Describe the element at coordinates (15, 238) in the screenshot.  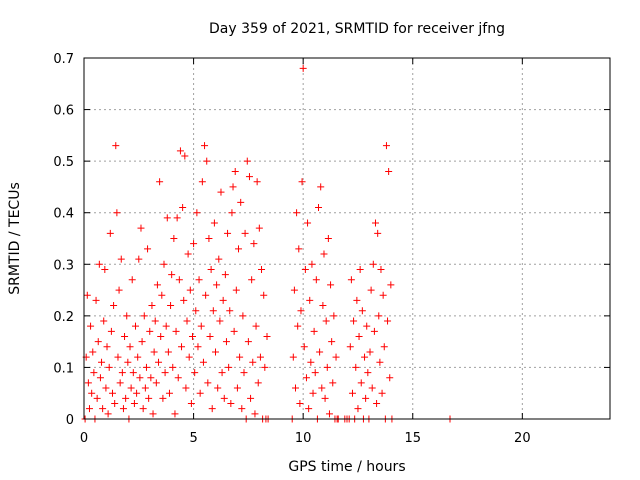
I see `y-axis-title: SRMTID / TECUs` at that location.